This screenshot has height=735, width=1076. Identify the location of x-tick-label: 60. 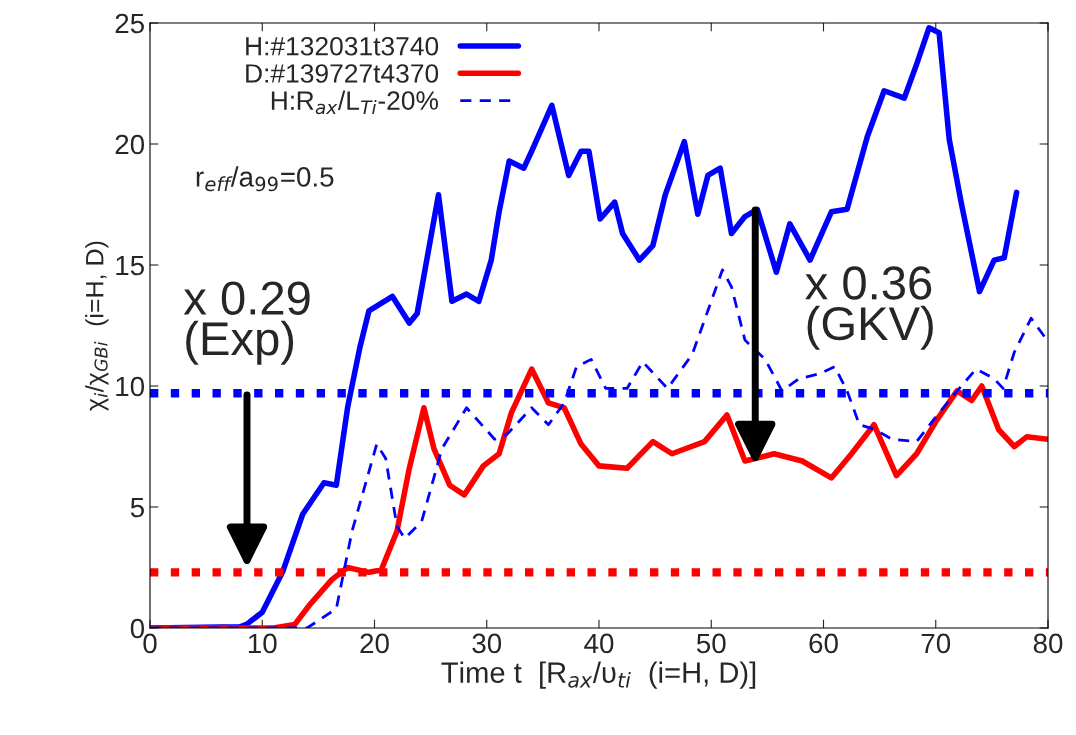
(823, 643).